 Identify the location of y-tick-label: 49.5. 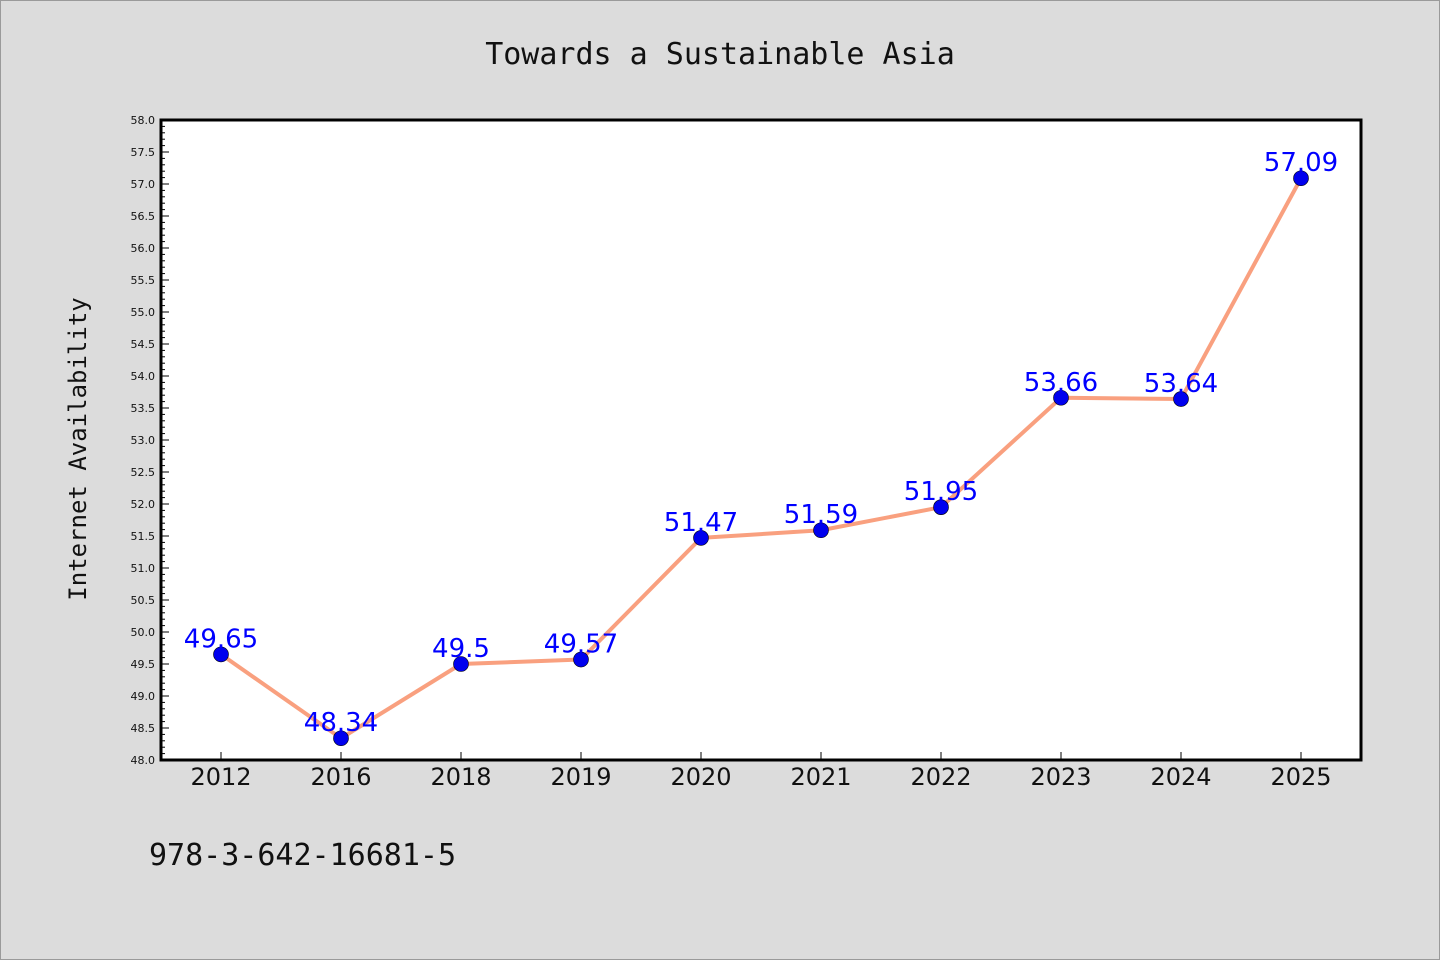
(143, 664).